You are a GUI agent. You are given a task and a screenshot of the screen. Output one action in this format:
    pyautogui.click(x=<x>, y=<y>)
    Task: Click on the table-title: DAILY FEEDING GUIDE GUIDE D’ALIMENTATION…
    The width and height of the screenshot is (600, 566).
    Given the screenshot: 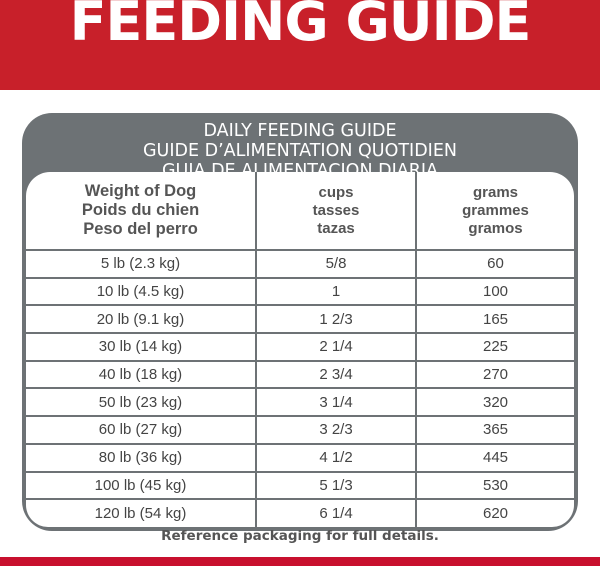 What is the action you would take?
    pyautogui.click(x=300, y=147)
    